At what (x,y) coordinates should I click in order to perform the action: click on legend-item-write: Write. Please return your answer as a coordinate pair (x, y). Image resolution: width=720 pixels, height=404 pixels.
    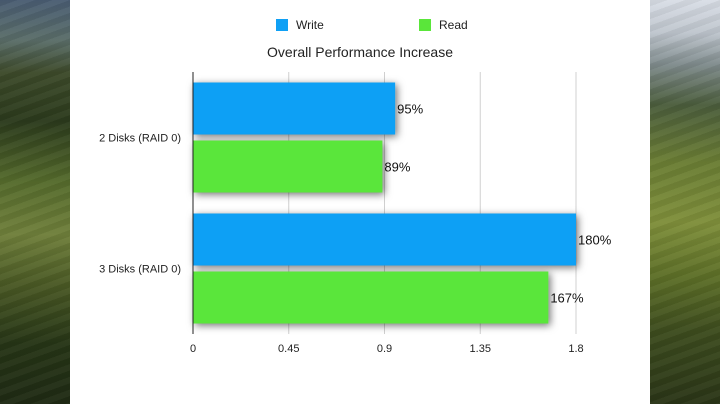
    Looking at the image, I should click on (300, 25).